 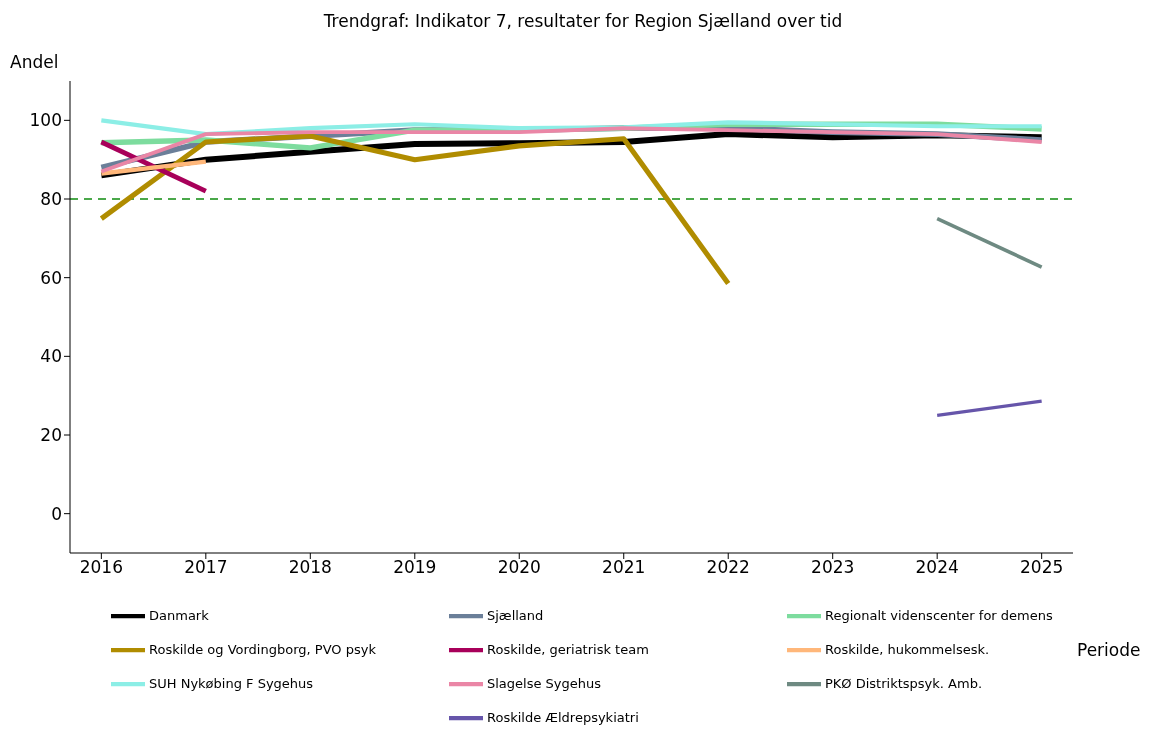 I want to click on x-tick-label: 2017, so click(x=206, y=567).